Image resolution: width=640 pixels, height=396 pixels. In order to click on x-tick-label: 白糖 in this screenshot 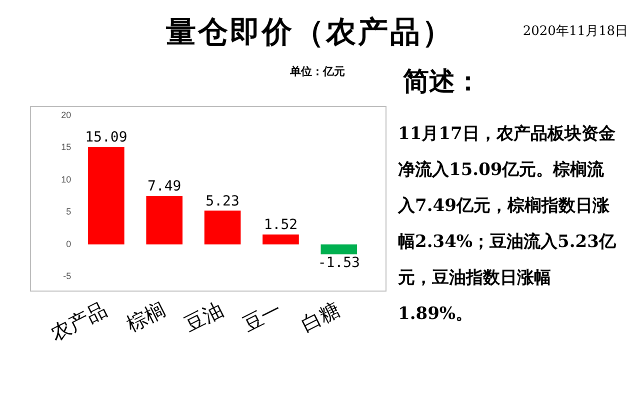, I will do `click(320, 316)`.